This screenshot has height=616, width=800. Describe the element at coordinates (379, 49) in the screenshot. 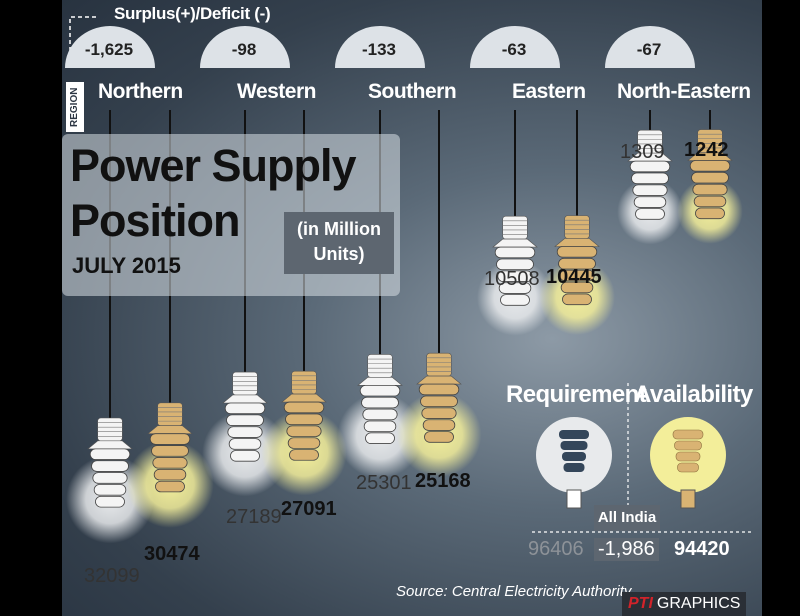

I see `deficit-southern: -133` at that location.